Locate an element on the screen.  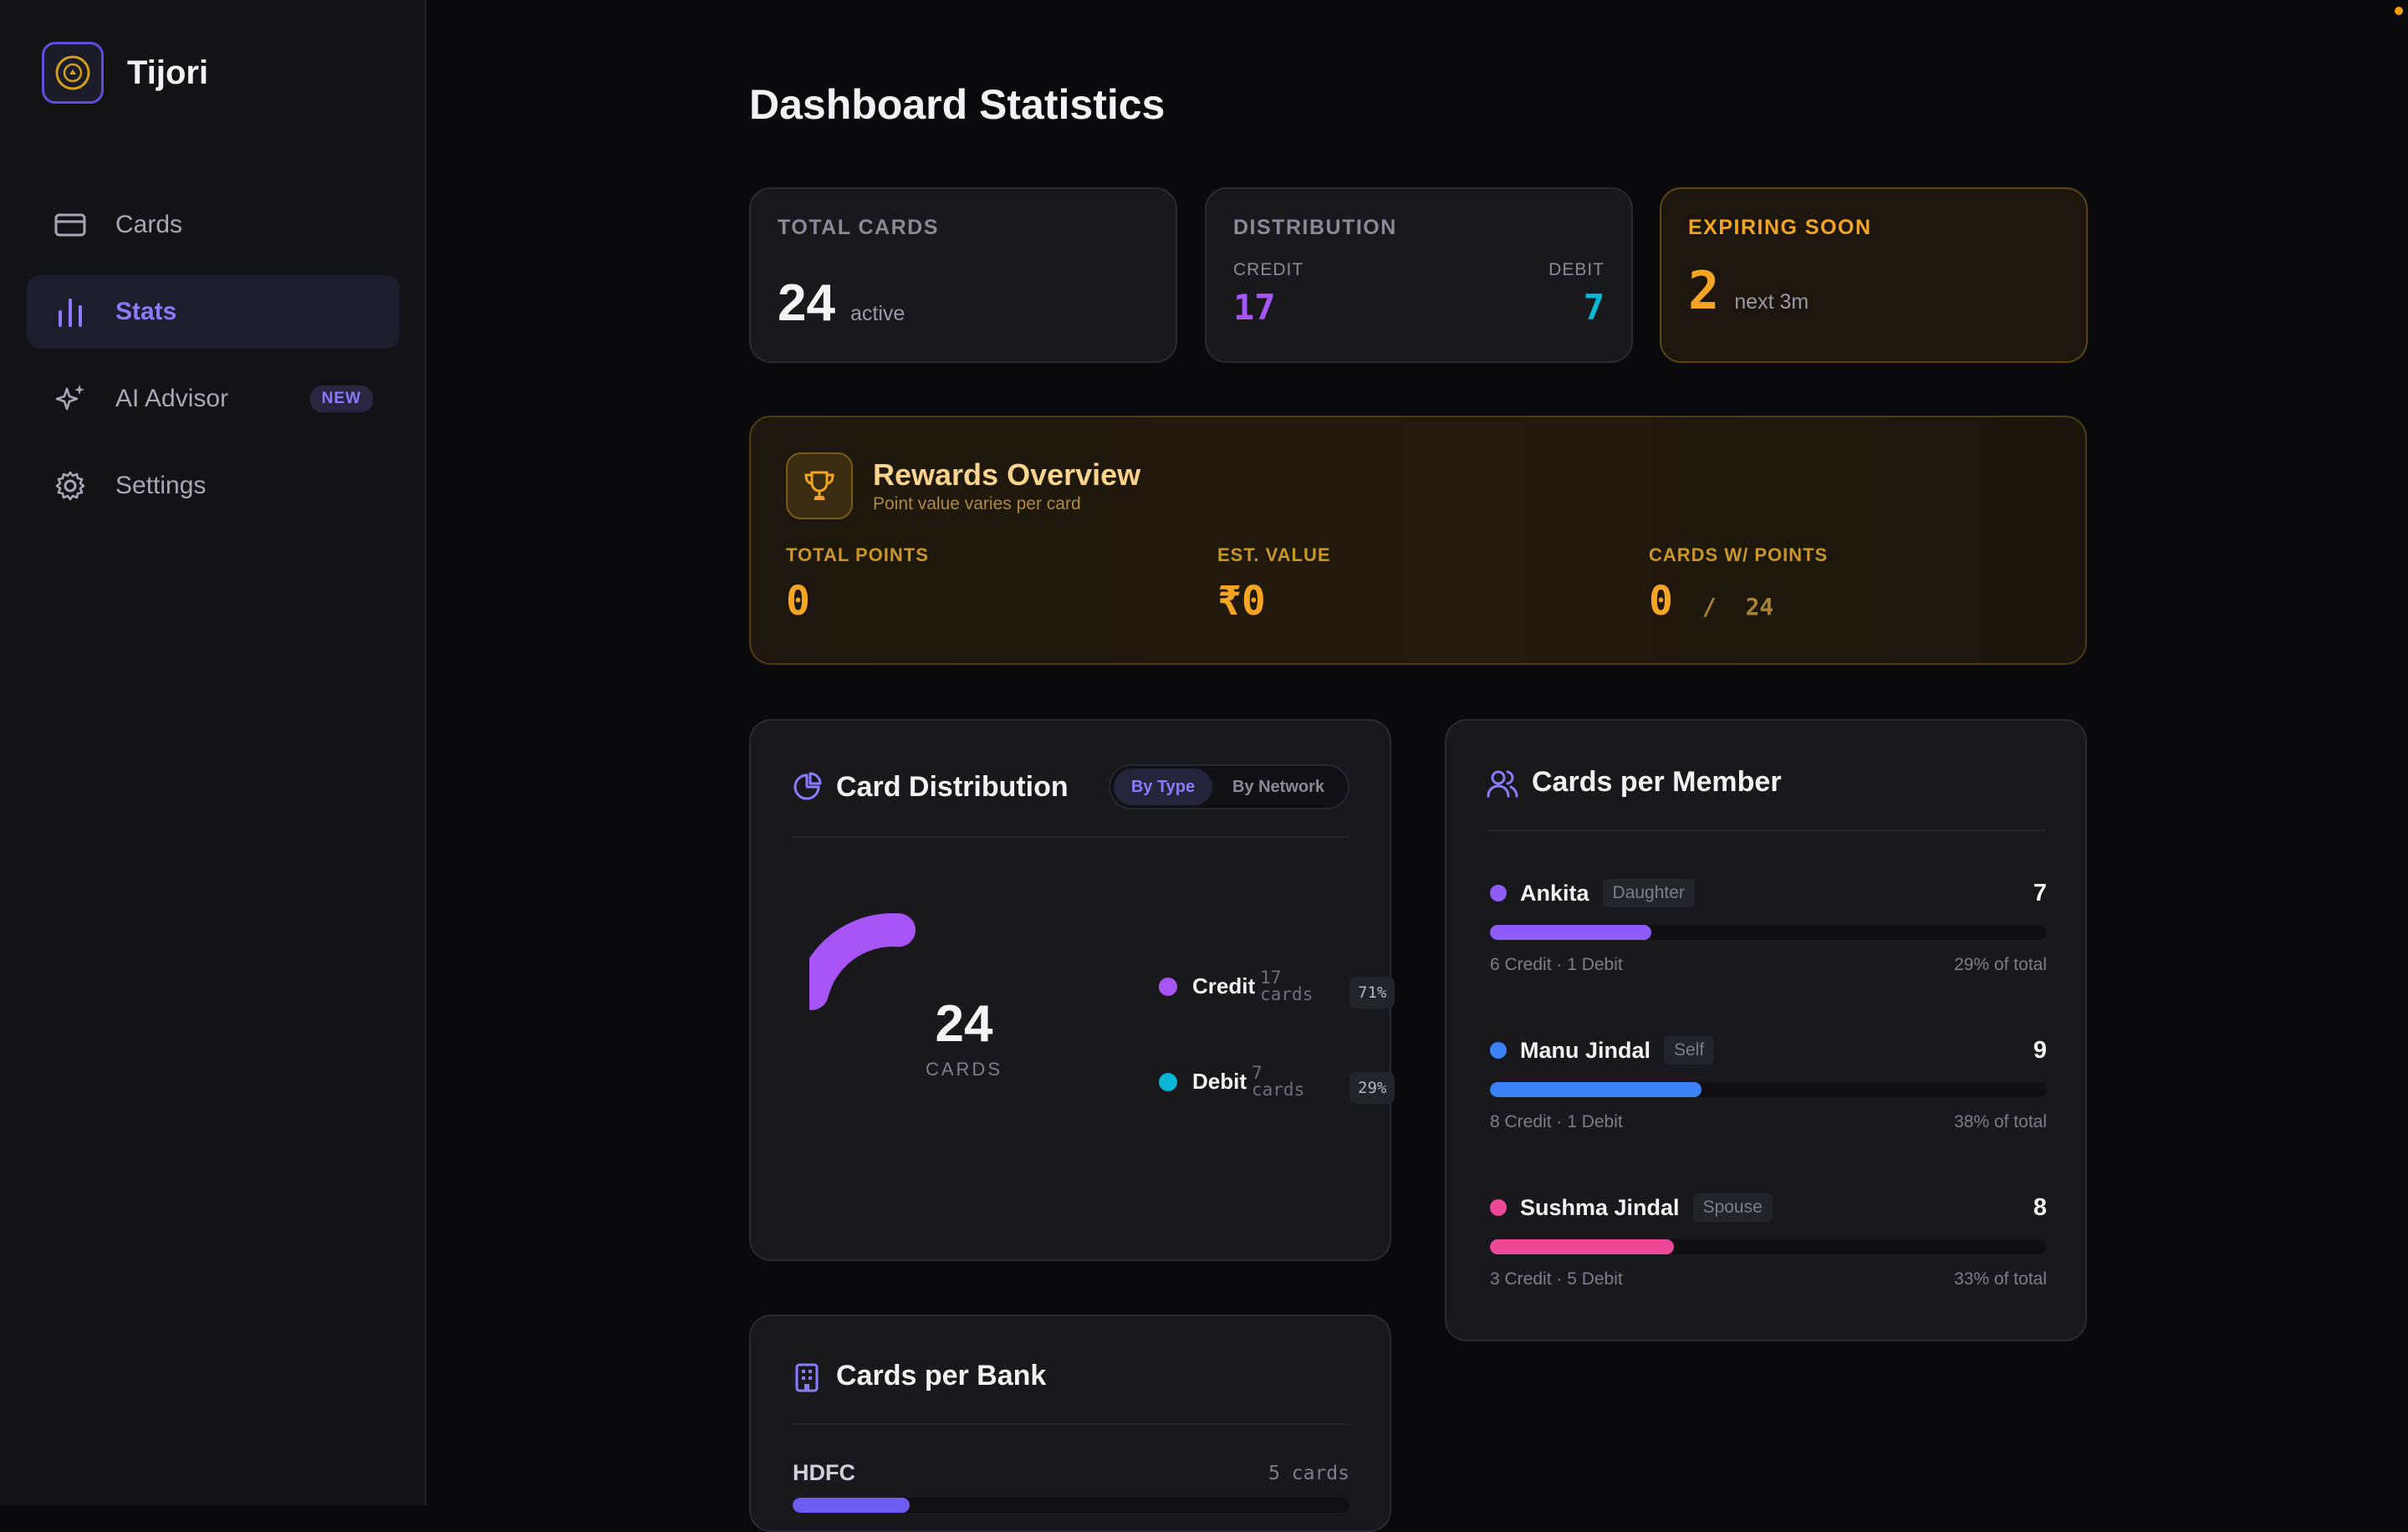
legend-item-credit: Credit 17 cards is located at coordinates (1285, 986).